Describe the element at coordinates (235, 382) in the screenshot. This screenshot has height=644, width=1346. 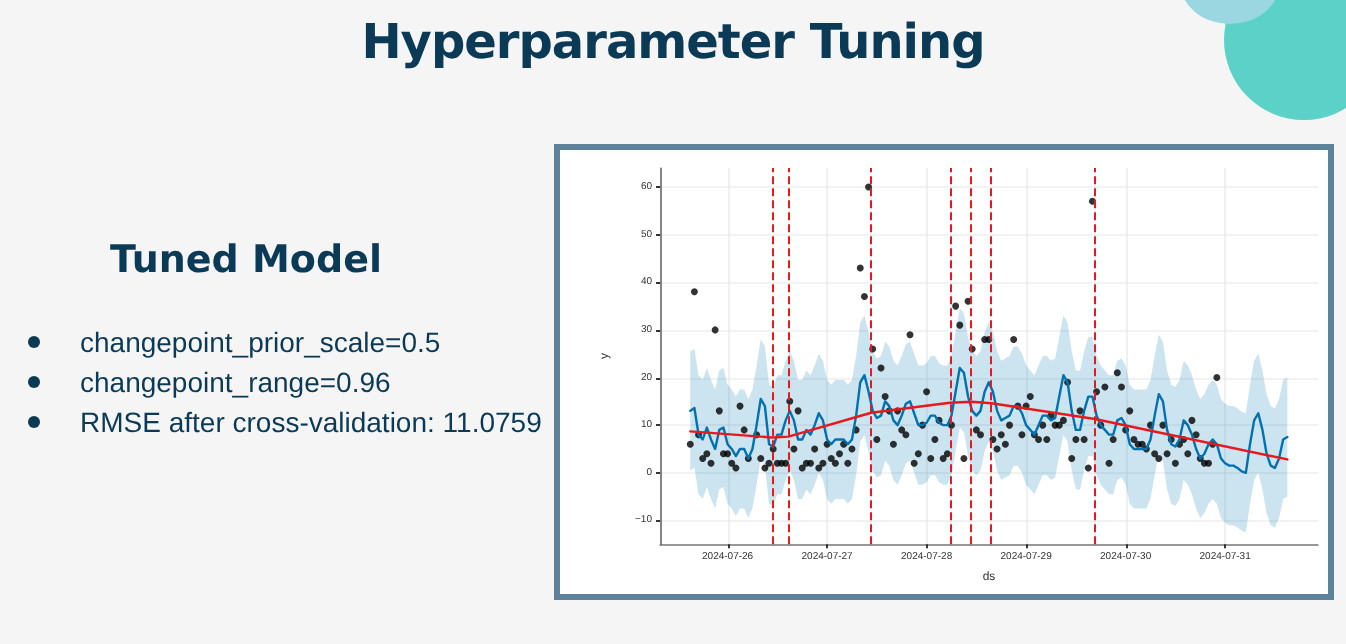
I see `text: changepoint_range=0.96` at that location.